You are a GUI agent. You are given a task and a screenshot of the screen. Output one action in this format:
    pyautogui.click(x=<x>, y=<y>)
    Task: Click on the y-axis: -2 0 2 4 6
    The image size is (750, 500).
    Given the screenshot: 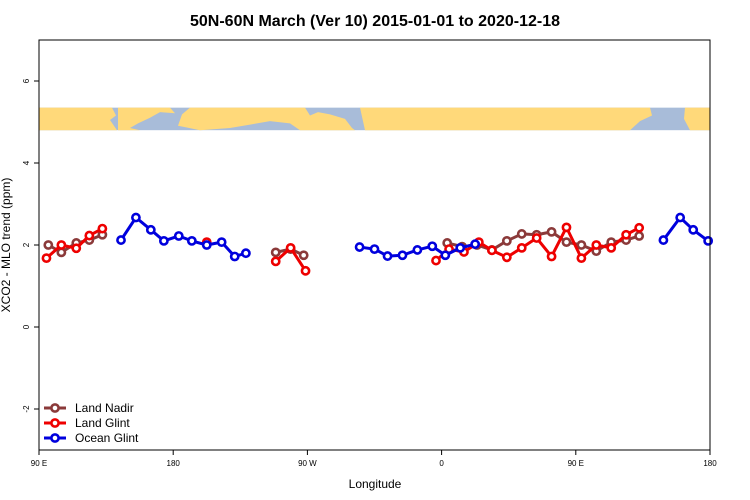 What is the action you would take?
    pyautogui.click(x=30, y=245)
    